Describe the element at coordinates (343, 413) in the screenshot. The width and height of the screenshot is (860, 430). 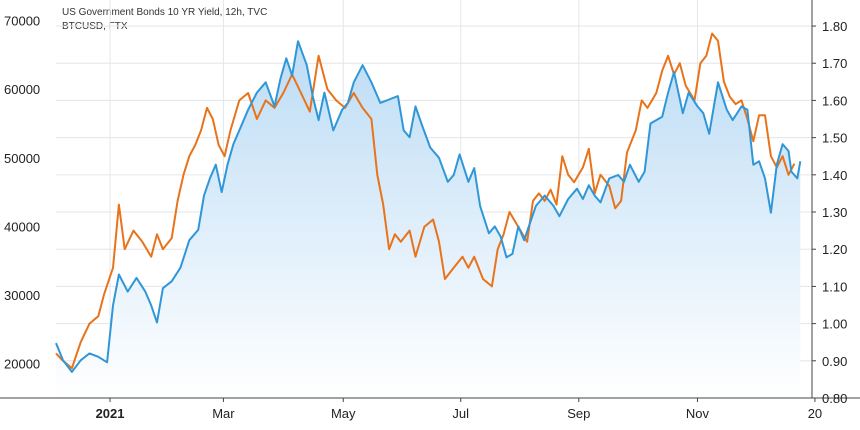
I see `x-tick-label: May` at that location.